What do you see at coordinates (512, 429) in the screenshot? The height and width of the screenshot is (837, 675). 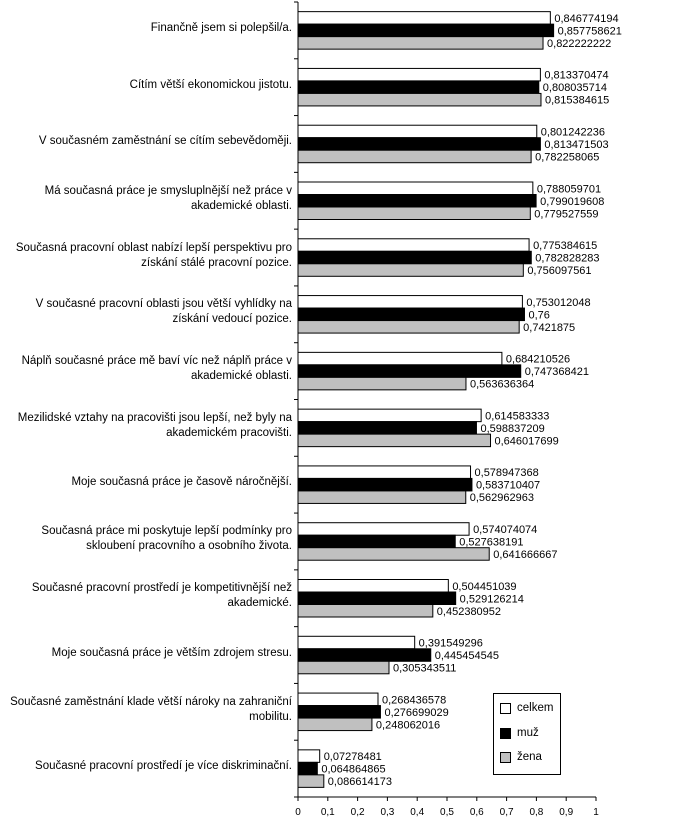 I see `data-label-muž-7: 0,598837209` at bounding box center [512, 429].